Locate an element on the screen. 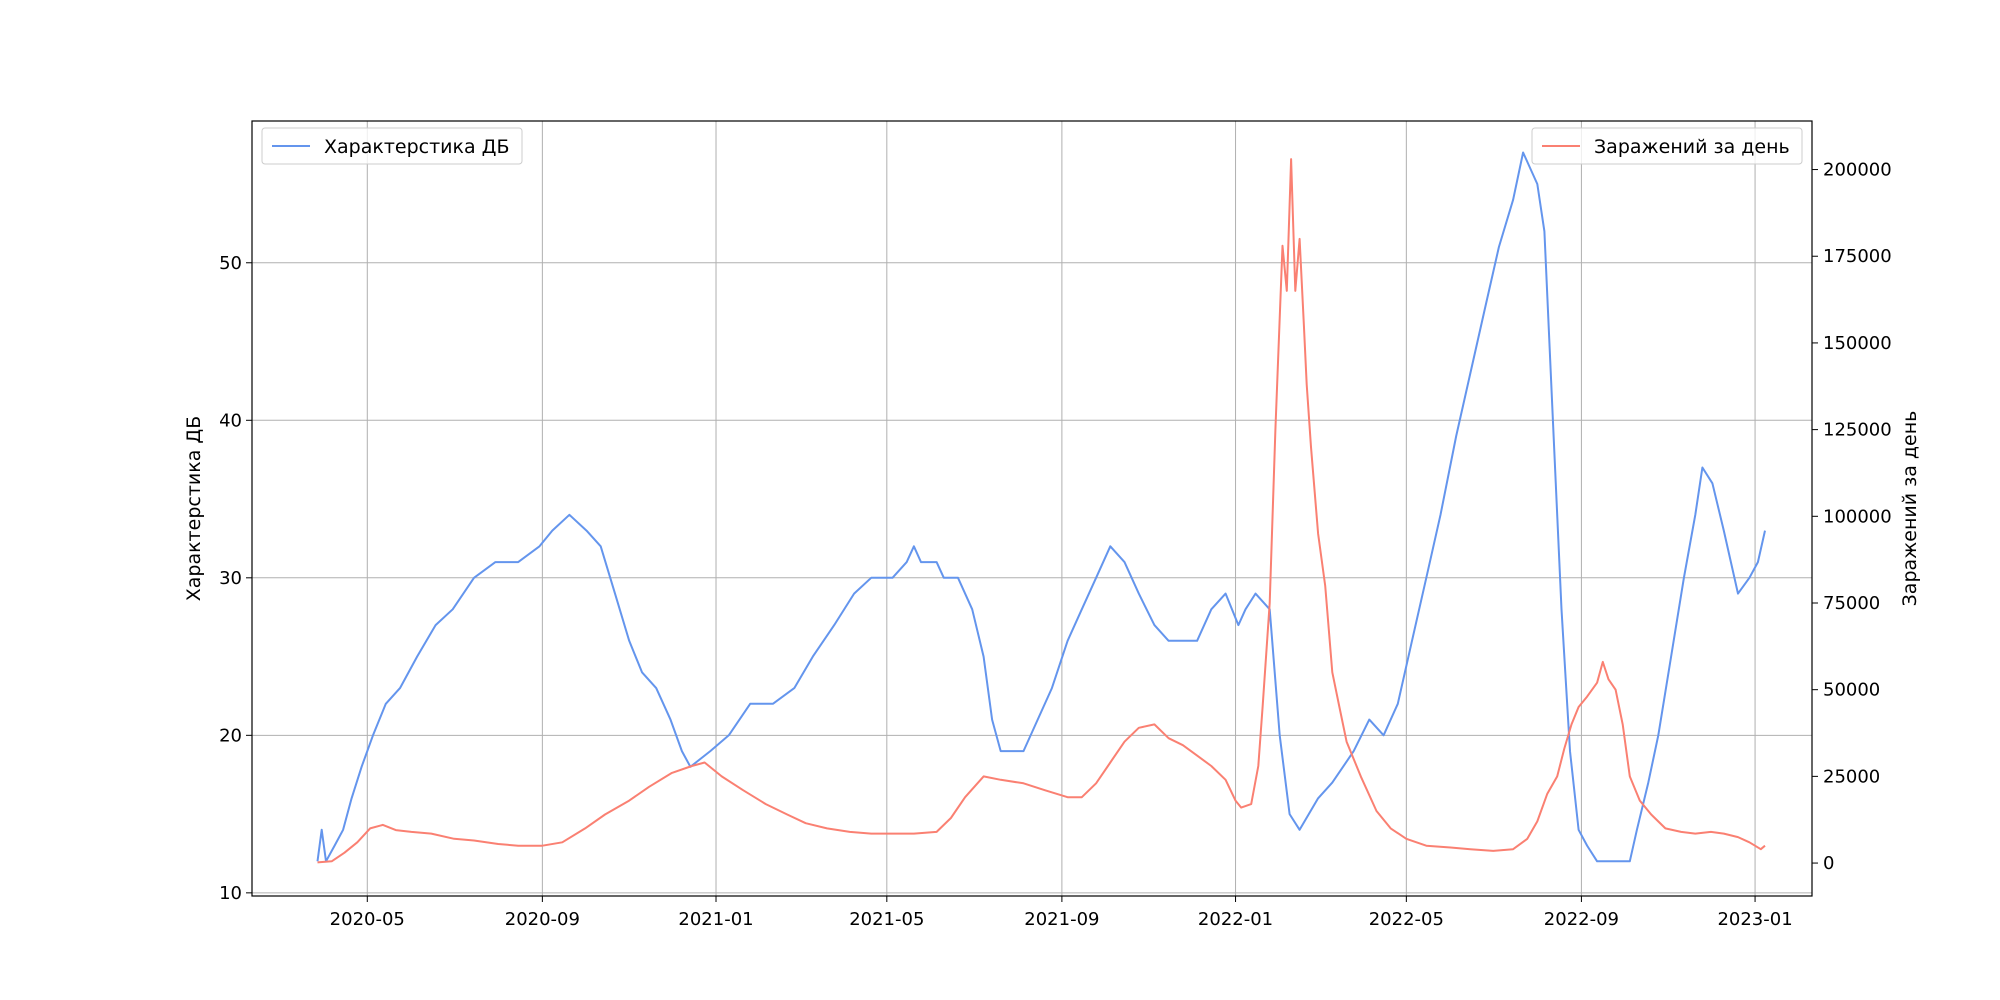  y-left-tick-label: 20 is located at coordinates (230, 735).